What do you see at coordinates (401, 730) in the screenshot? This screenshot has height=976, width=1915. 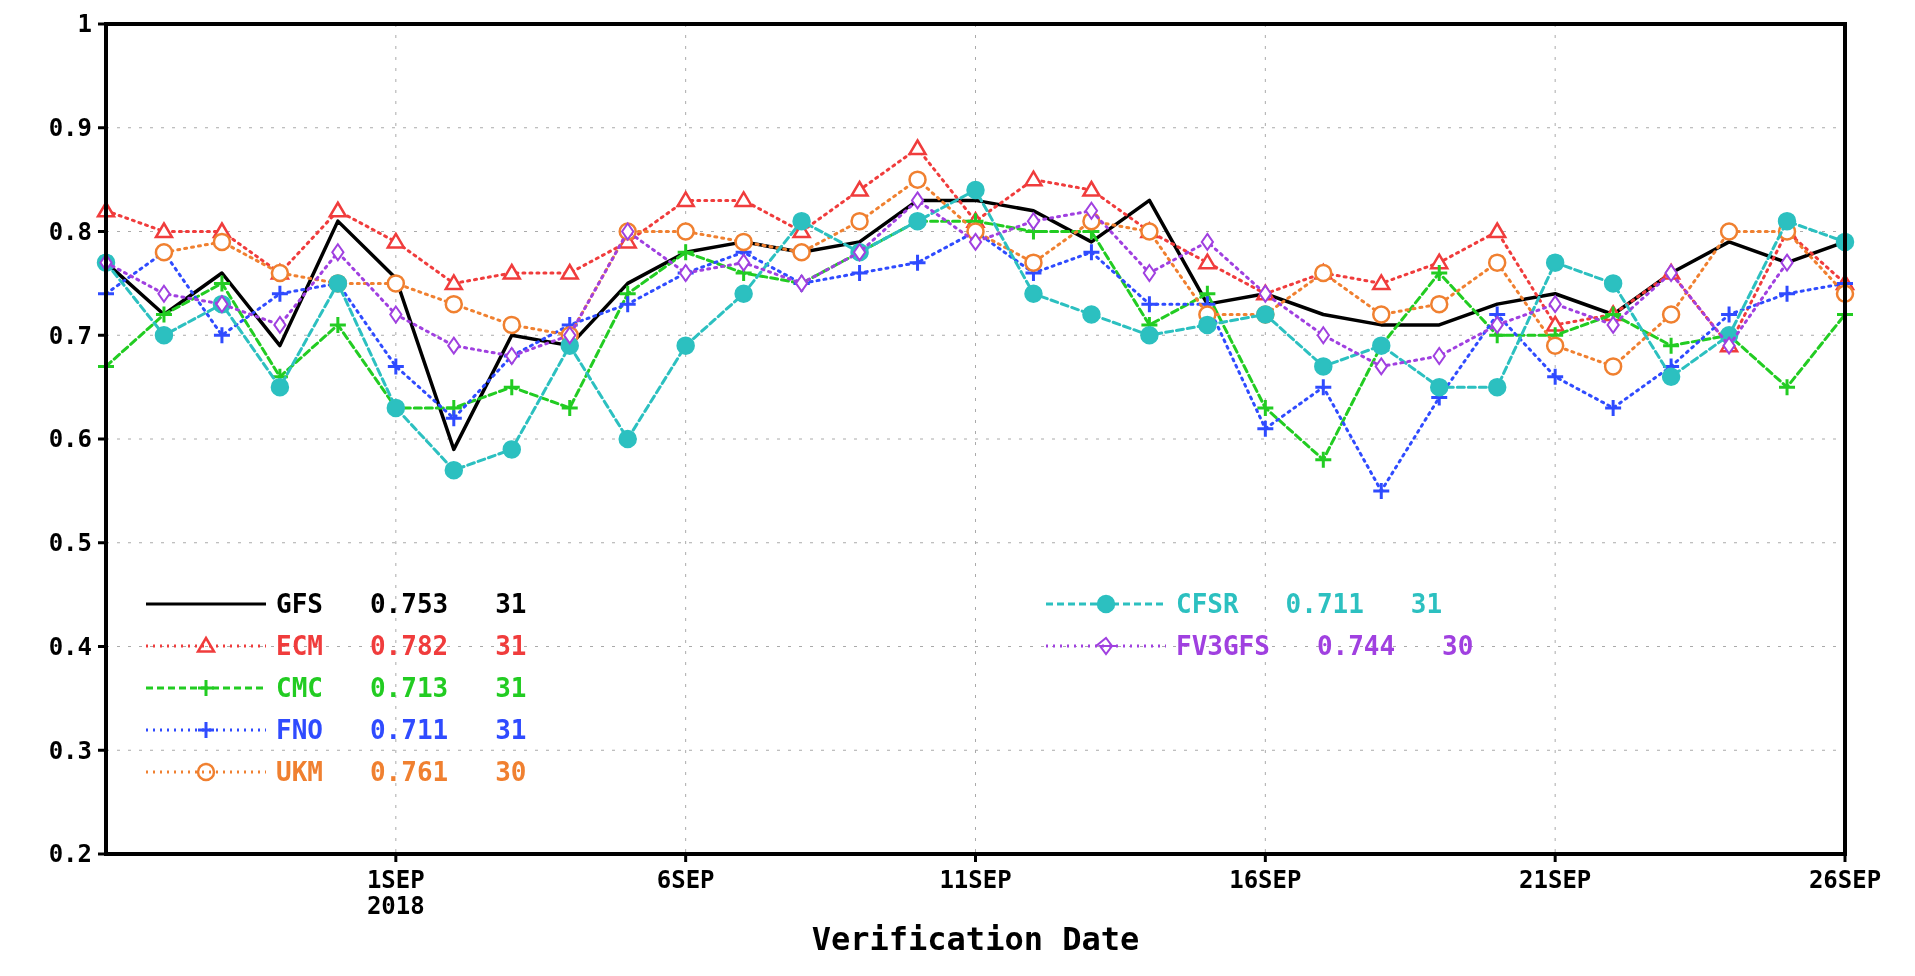 I see `legend-label: FNO 0.711 31` at bounding box center [401, 730].